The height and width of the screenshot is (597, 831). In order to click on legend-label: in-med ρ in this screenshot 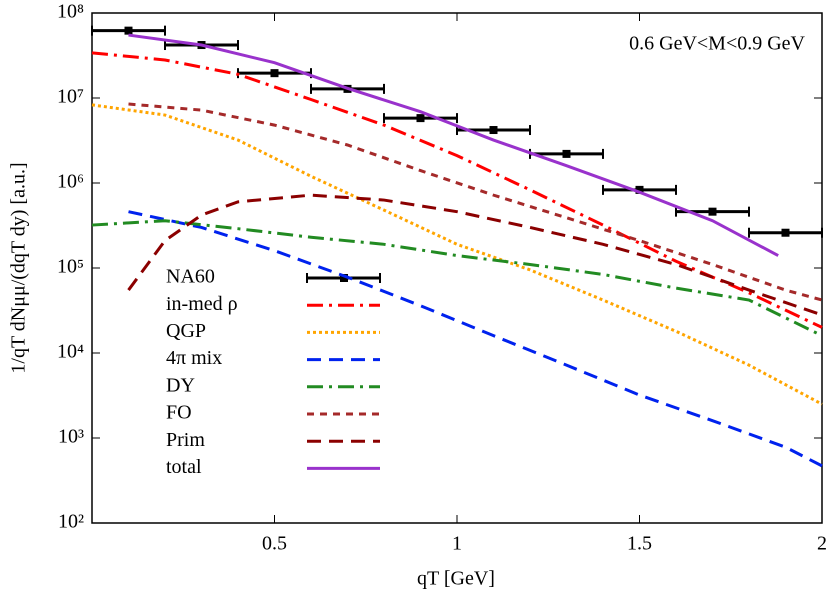, I will do `click(202, 304)`.